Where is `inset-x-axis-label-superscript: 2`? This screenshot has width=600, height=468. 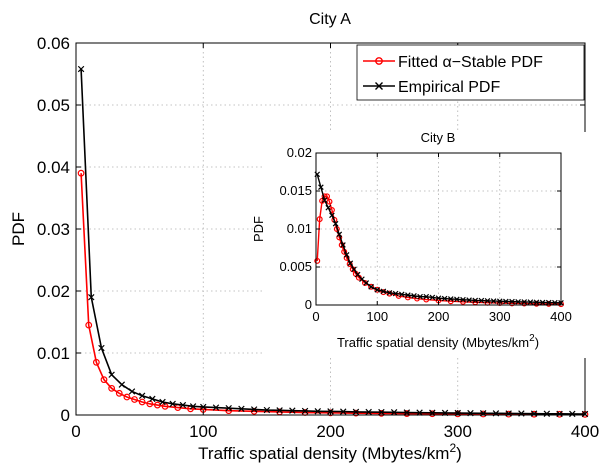
inset-x-axis-label-superscript: 2 is located at coordinates (532, 338).